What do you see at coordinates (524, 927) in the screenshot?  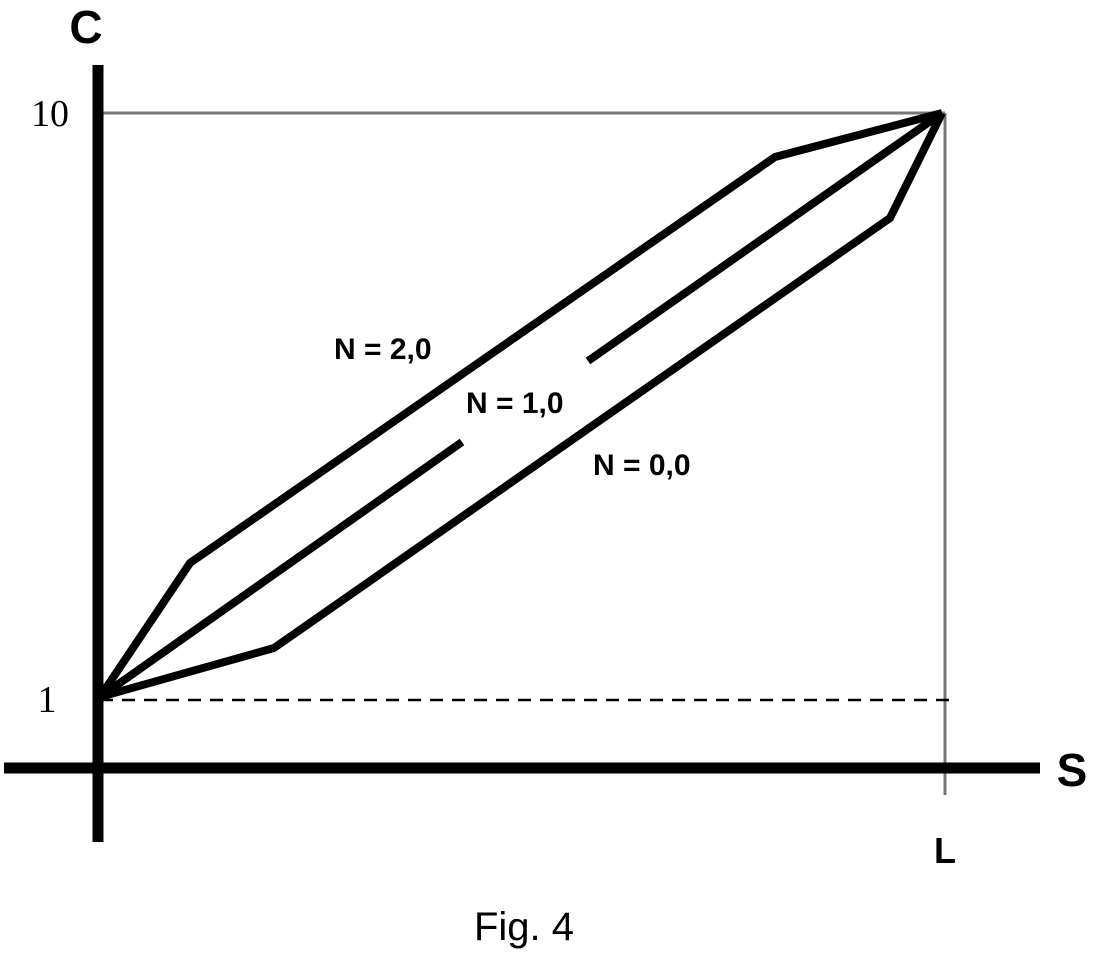 I see `figure-caption: Fig. 4` at bounding box center [524, 927].